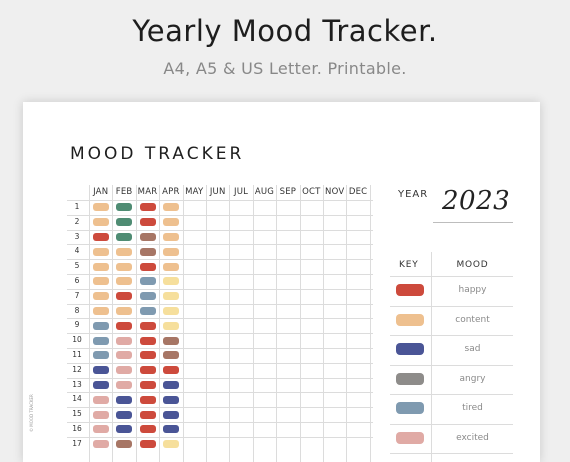 The height and width of the screenshot is (462, 570). Describe the element at coordinates (77, 340) in the screenshot. I see `day-number: 10` at that location.